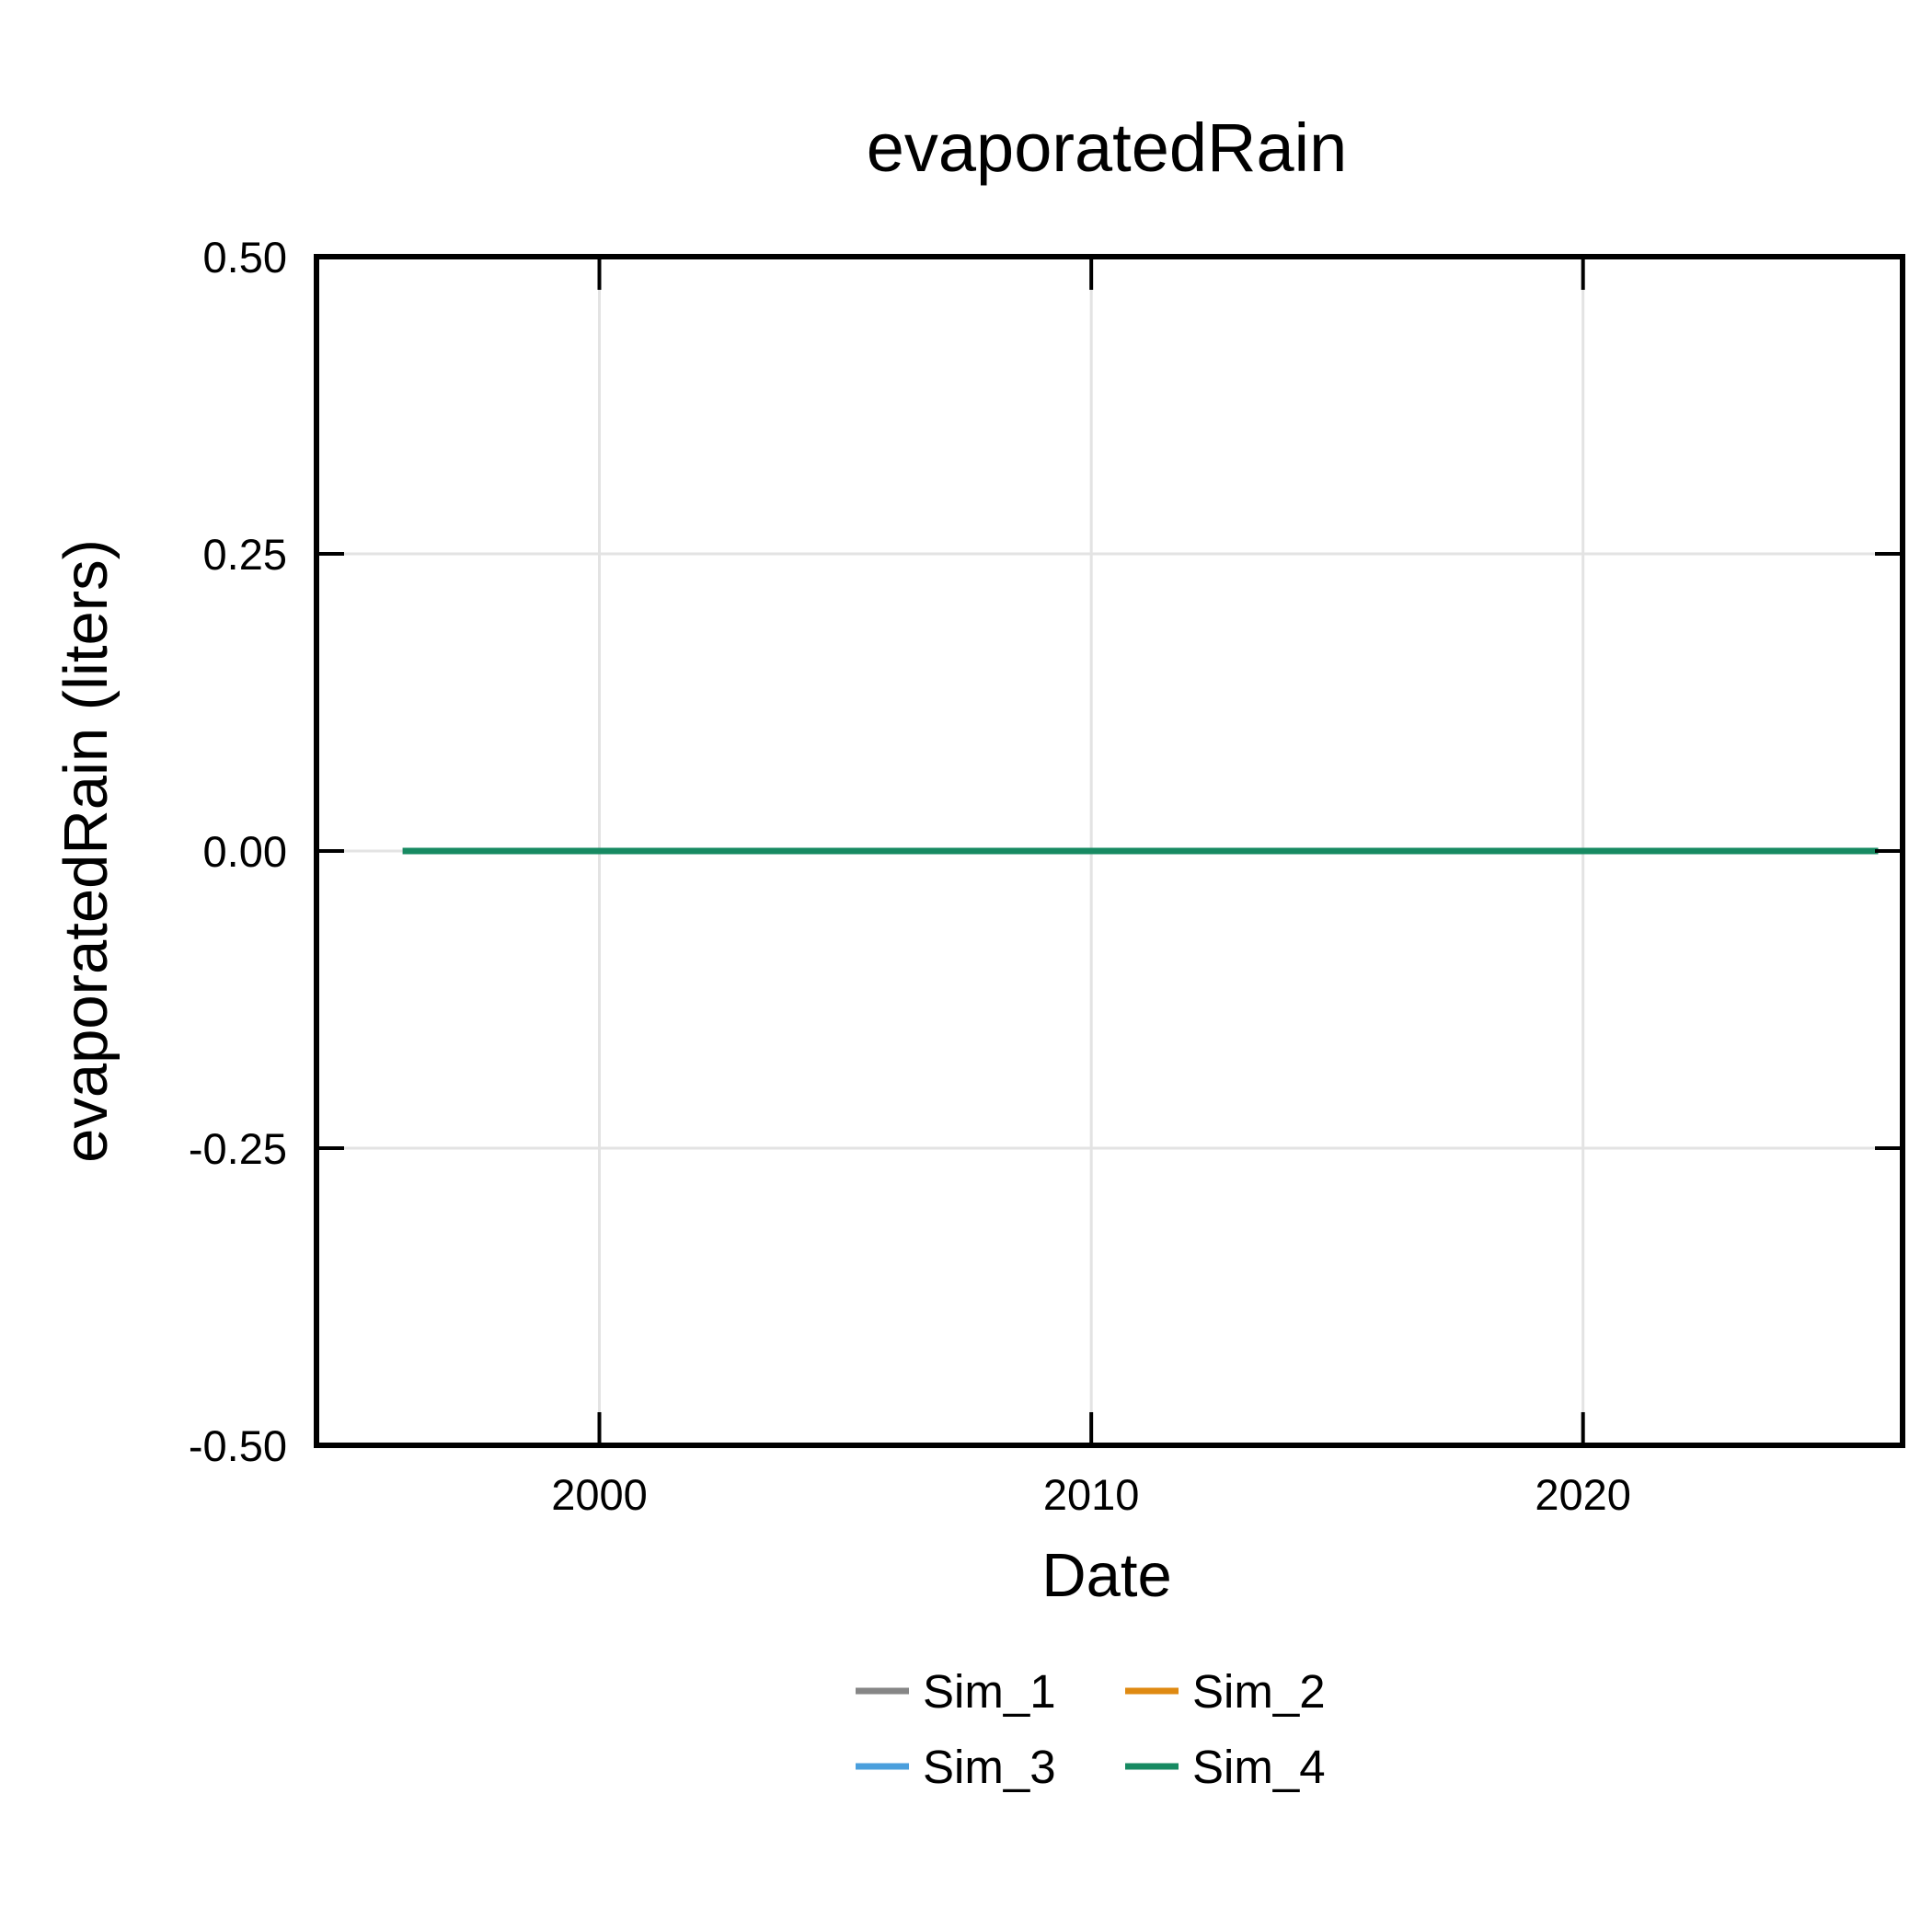 The width and height of the screenshot is (1932, 1932). What do you see at coordinates (989, 1767) in the screenshot?
I see `legend-label: Sim_3` at bounding box center [989, 1767].